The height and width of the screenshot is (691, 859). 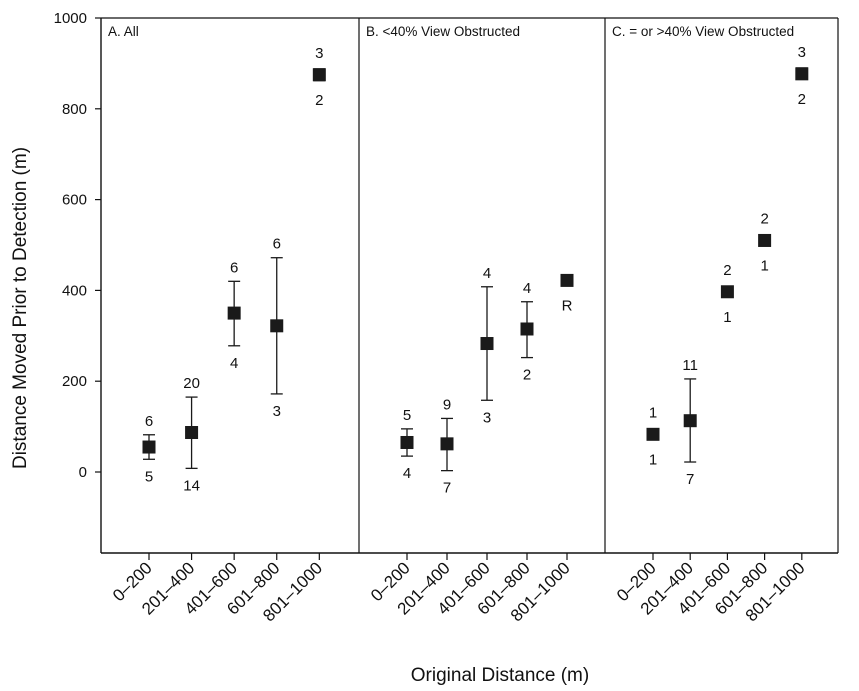 I want to click on y-axis-label: Distance Moved Prior to Detection (m), so click(x=20, y=308).